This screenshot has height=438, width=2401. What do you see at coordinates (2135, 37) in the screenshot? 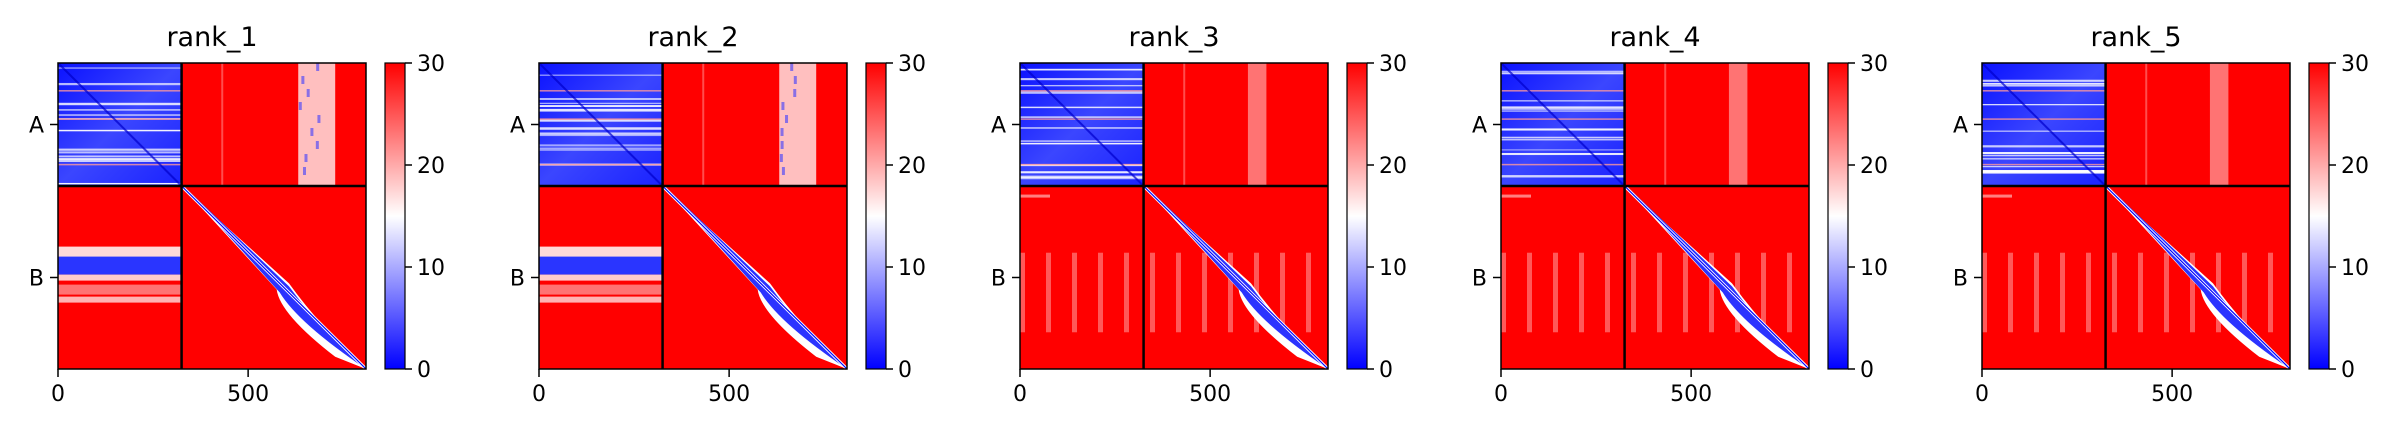
I see `panel-title: rank_5` at bounding box center [2135, 37].